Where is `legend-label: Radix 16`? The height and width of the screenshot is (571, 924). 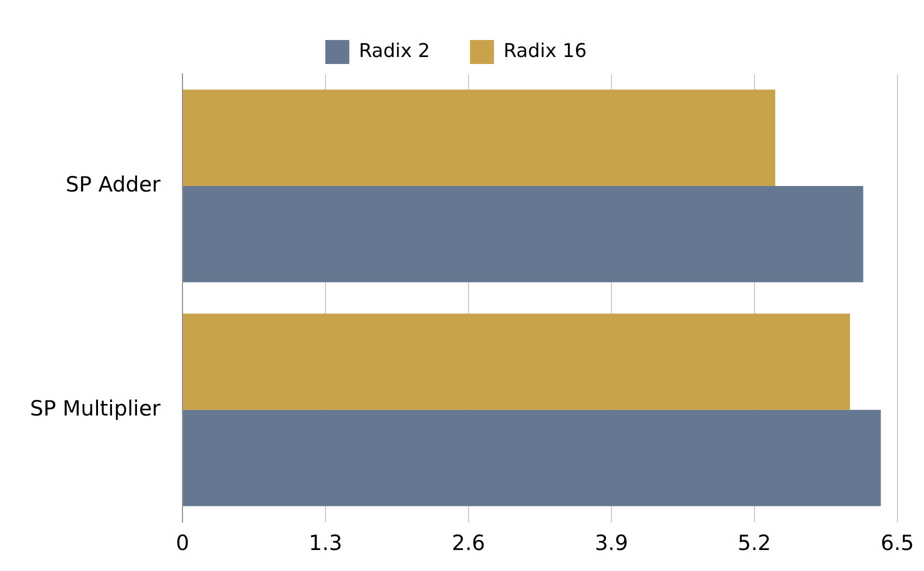
legend-label: Radix 16 is located at coordinates (545, 51).